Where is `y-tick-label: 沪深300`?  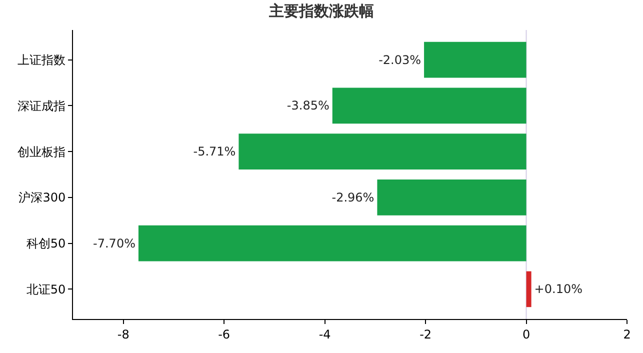
y-tick-label: 沪深300 is located at coordinates (42, 197).